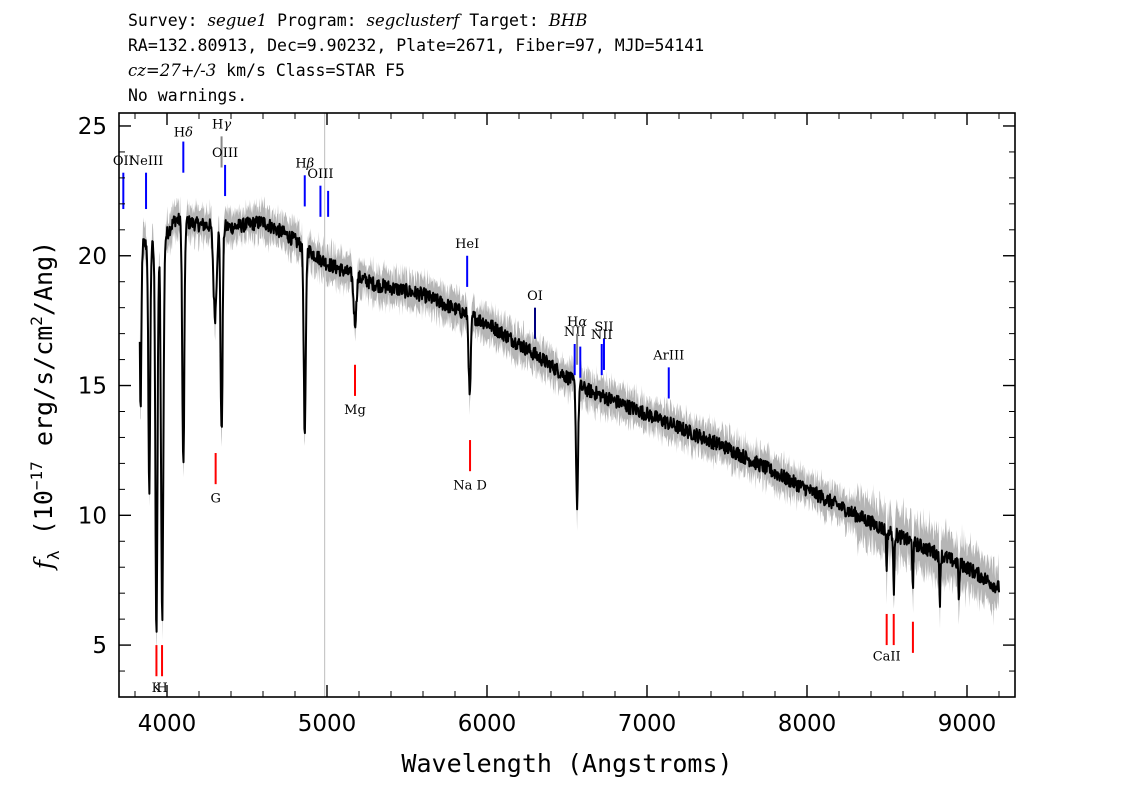 The height and width of the screenshot is (810, 1134). I want to click on x-tick-label: 7000, so click(647, 724).